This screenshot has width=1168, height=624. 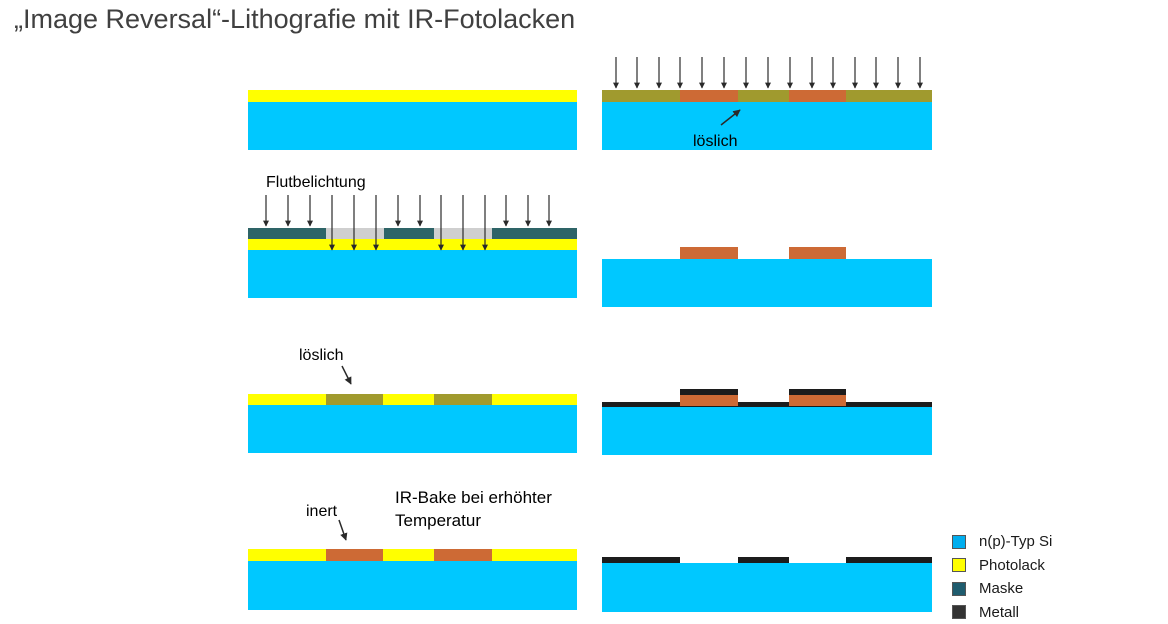 I want to click on legend-label: n(p)-Typ Si, so click(x=1015, y=541).